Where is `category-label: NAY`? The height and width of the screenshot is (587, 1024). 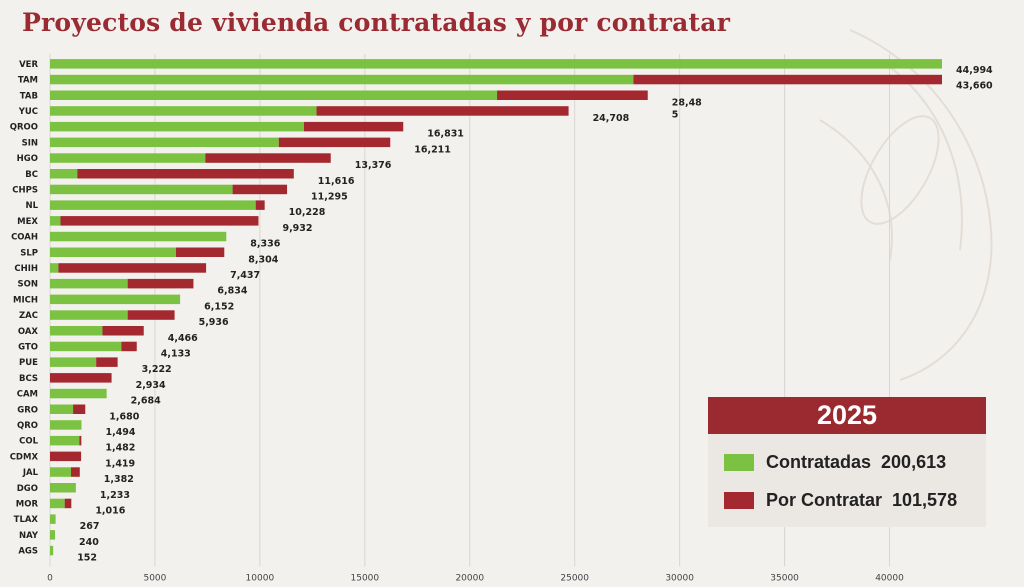 category-label: NAY is located at coordinates (29, 536).